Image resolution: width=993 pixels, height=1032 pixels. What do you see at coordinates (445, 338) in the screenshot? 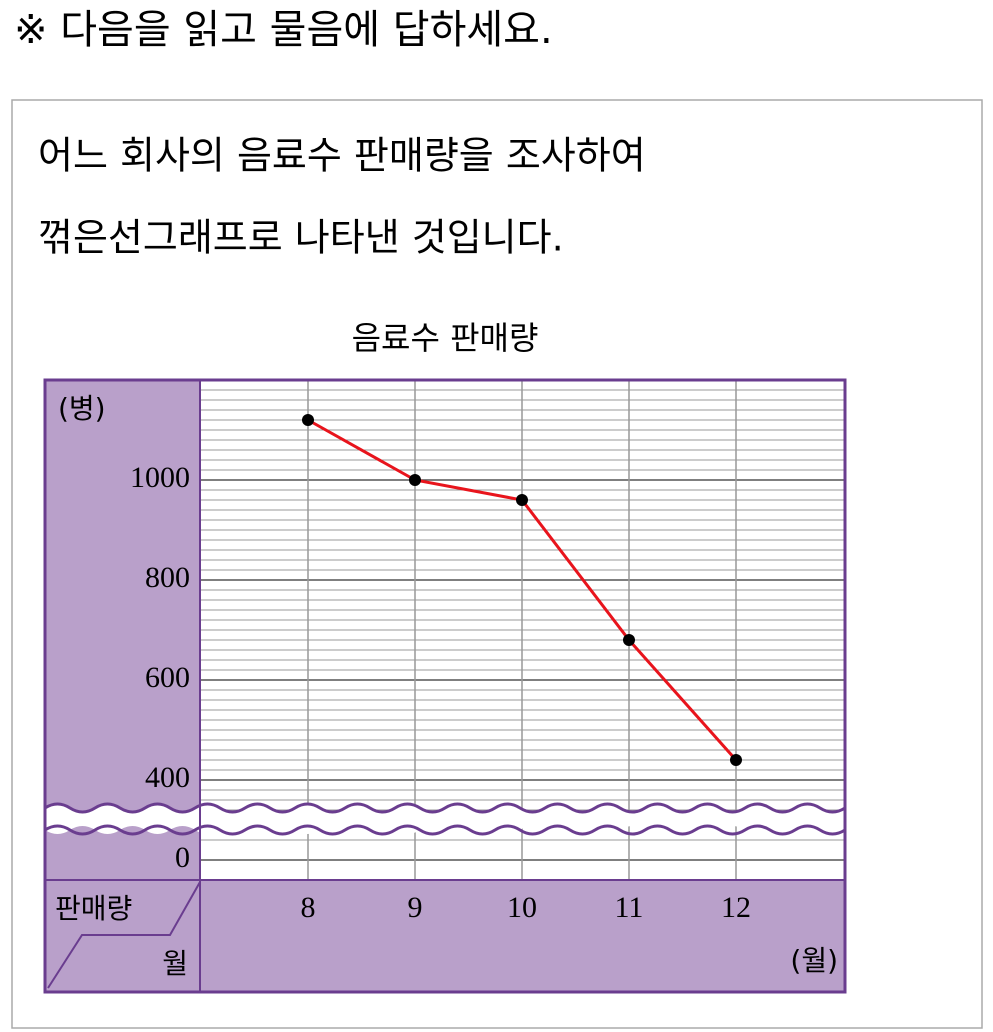
I see `chart-title: 음료수 판매량` at bounding box center [445, 338].